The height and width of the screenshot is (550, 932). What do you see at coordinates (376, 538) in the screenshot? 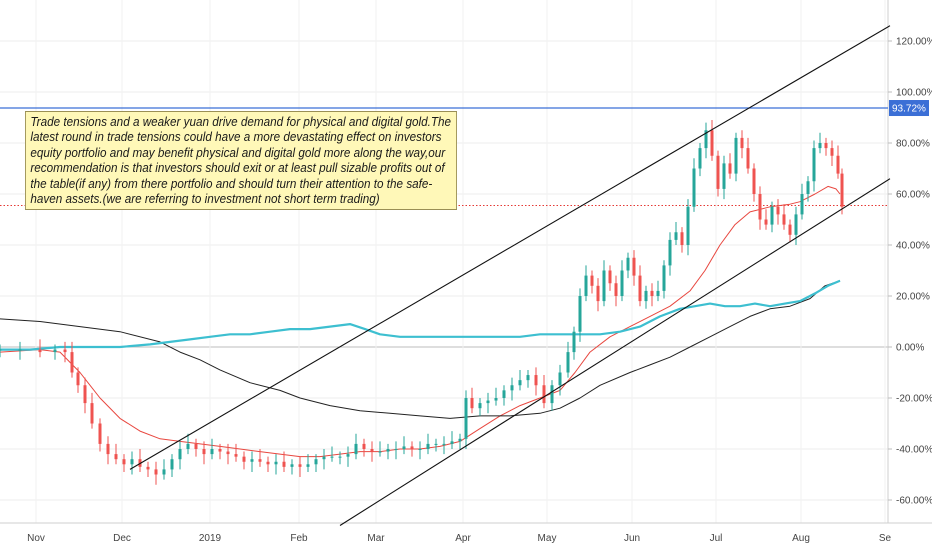
I see `x-tick-label: Mar` at bounding box center [376, 538].